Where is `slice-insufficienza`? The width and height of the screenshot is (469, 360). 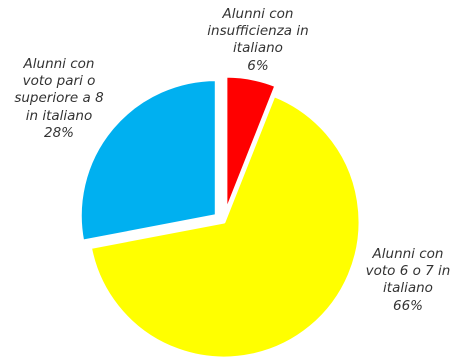
slice-insufficienza is located at coordinates (251, 144).